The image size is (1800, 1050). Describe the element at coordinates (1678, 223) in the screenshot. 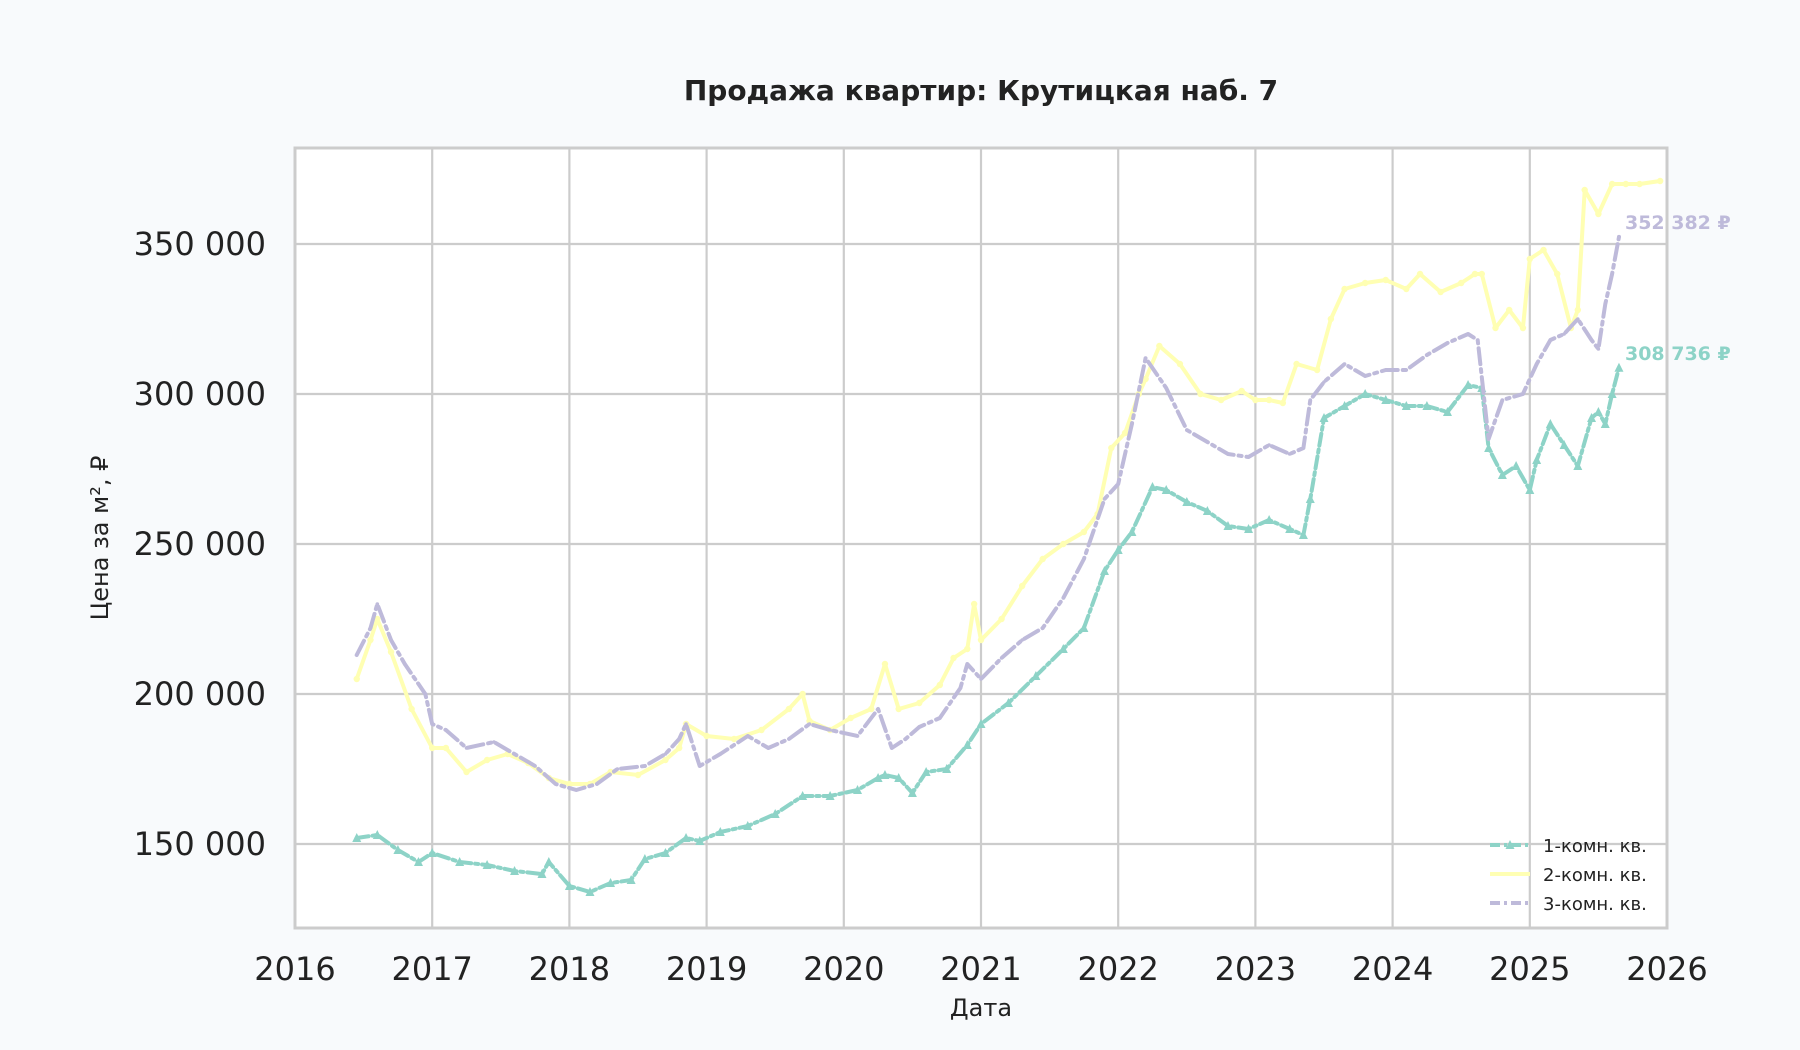

I see `series-end-label: 352 382 ₽` at that location.